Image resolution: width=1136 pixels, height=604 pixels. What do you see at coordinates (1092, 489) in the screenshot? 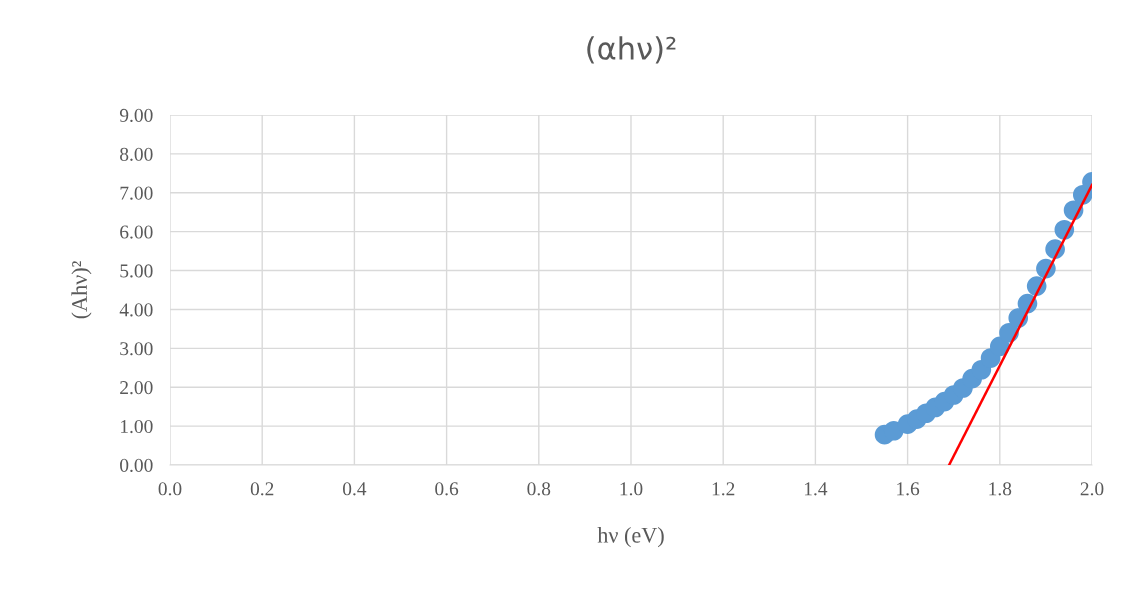
I see `x-tick-label: 2.0` at bounding box center [1092, 489].